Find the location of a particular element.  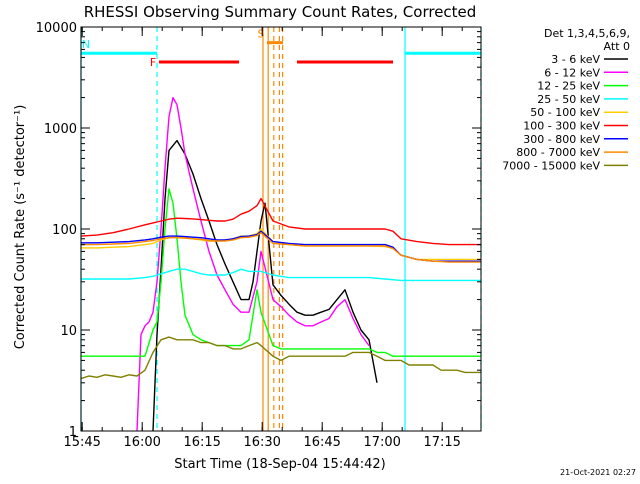

legend-label-2: 12 - 25 keV is located at coordinates (568, 86).